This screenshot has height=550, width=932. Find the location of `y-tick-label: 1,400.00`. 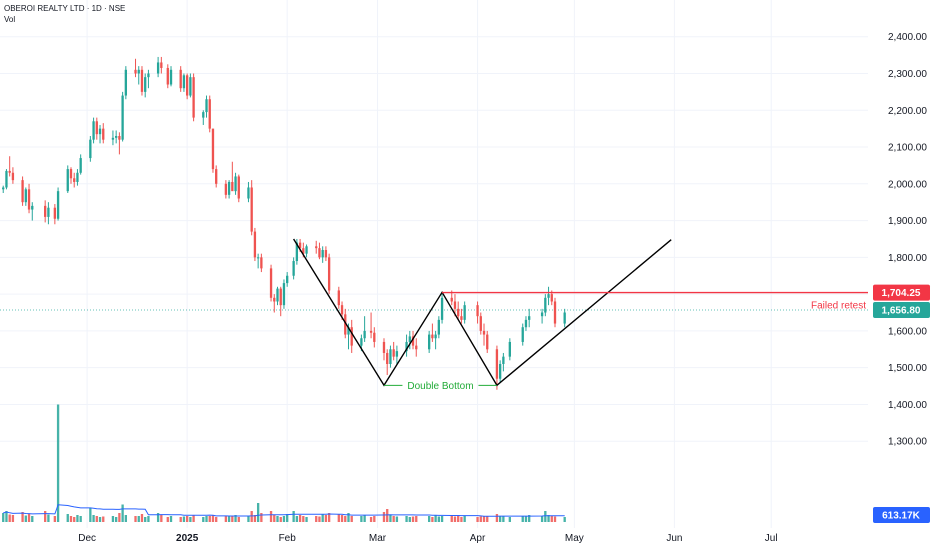

y-tick-label: 1,400.00 is located at coordinates (907, 405).